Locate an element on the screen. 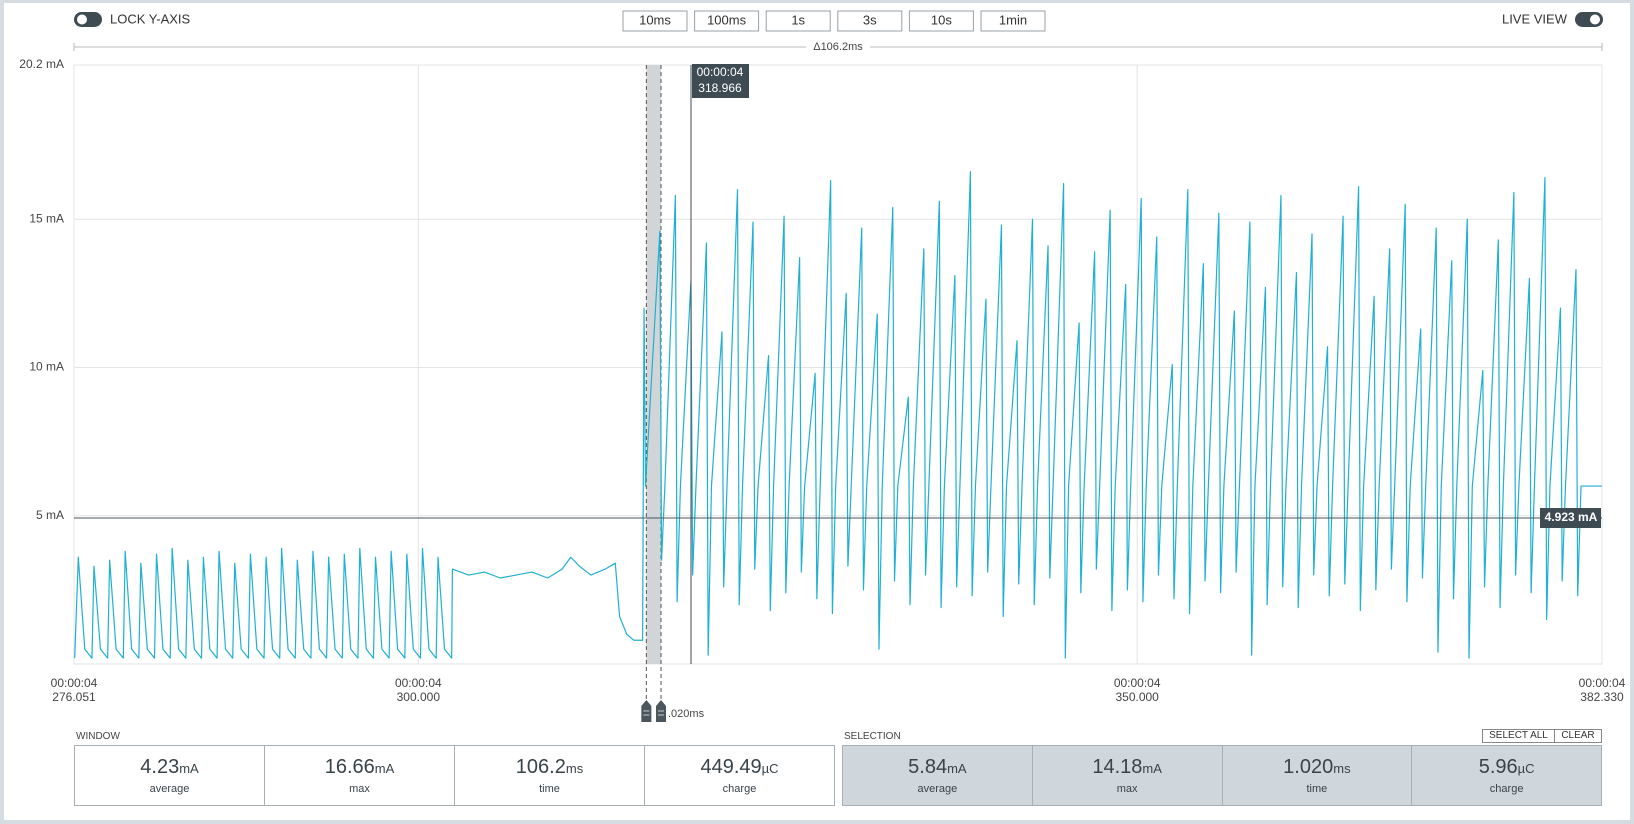 Image resolution: width=1634 pixels, height=824 pixels. y-tick-label: 20.2 mA is located at coordinates (41, 64).